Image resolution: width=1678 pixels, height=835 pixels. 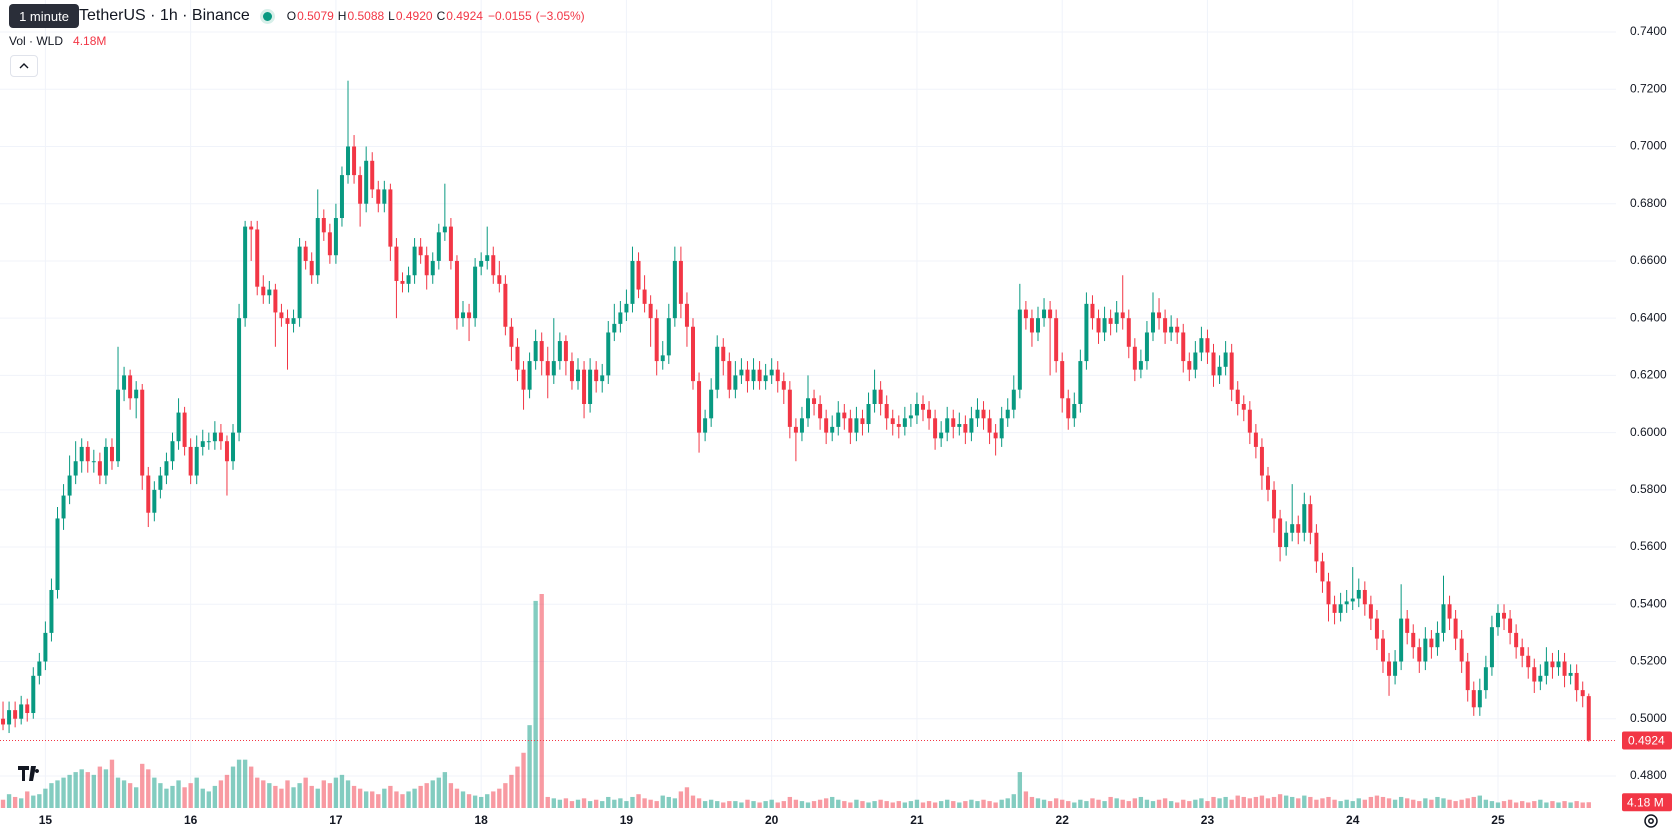 I want to click on ohlc-value: 0.5088, so click(x=366, y=16).